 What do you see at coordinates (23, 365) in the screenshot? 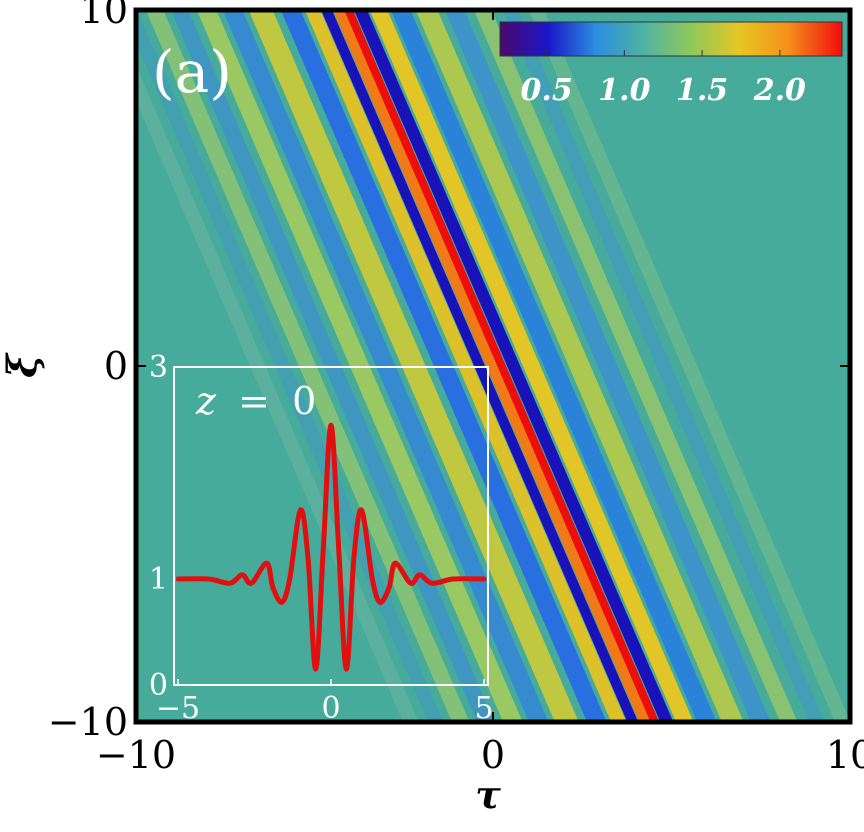
I see `y-axis-label: ξ` at bounding box center [23, 365].